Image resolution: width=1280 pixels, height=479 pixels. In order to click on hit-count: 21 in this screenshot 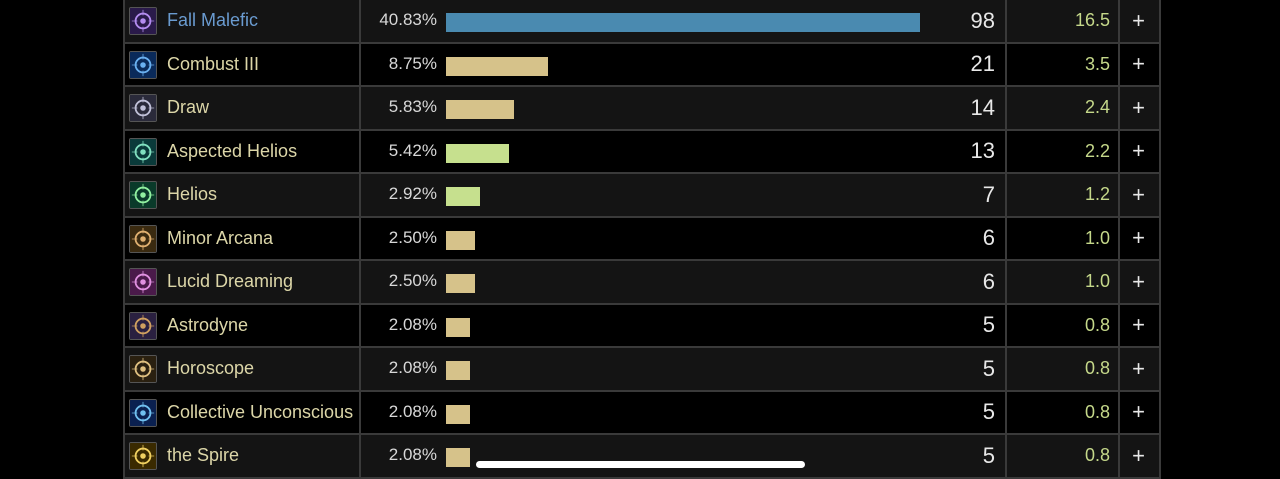, I will do `click(982, 64)`.